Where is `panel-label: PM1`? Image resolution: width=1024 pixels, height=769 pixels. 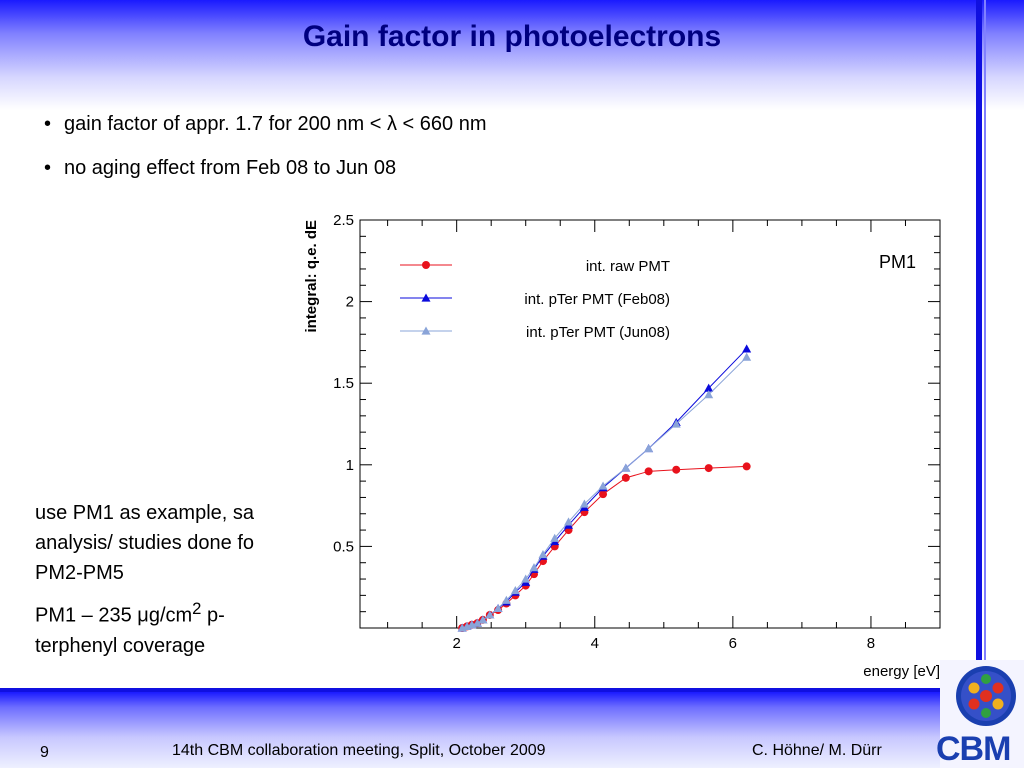 panel-label: PM1 is located at coordinates (897, 262).